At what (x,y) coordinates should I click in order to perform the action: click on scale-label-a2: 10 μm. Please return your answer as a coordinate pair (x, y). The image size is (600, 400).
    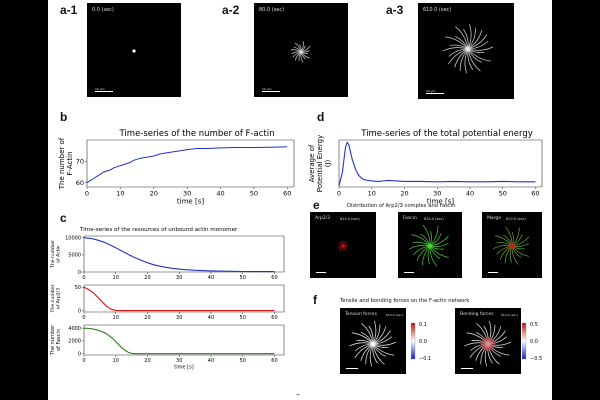
    Looking at the image, I should click on (267, 89).